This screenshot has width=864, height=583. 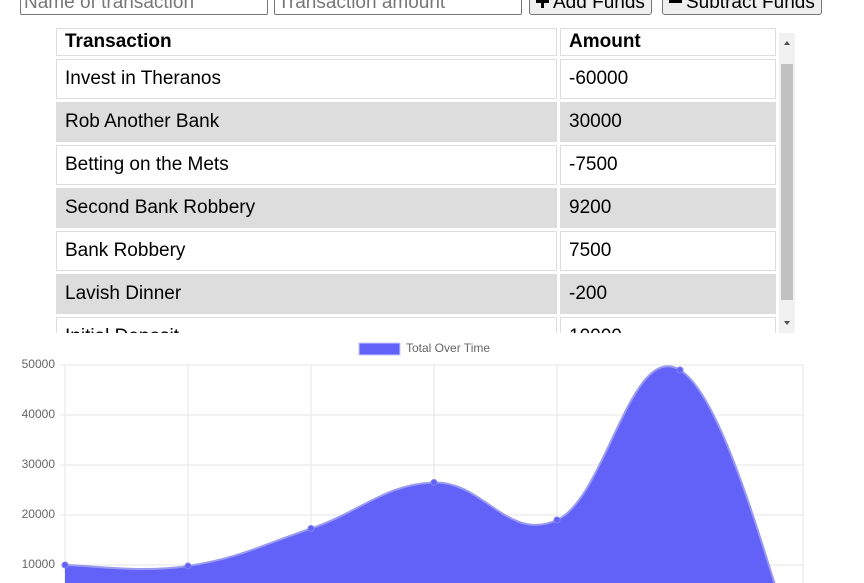 What do you see at coordinates (39, 464) in the screenshot?
I see `y-tick-label: 30000` at bounding box center [39, 464].